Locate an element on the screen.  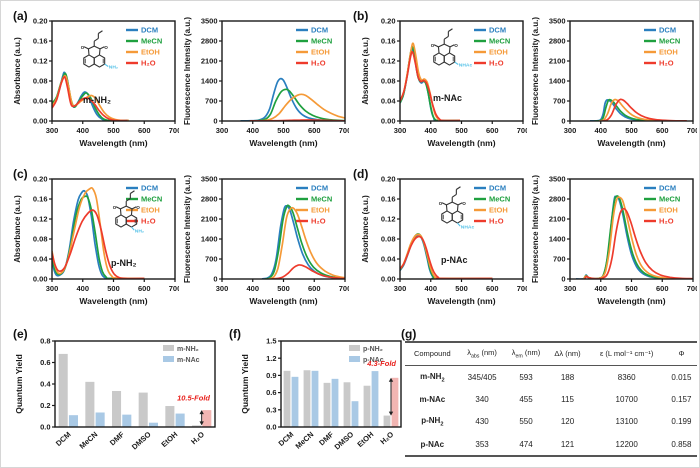
series-H₂O is located at coordinates (308, 271).